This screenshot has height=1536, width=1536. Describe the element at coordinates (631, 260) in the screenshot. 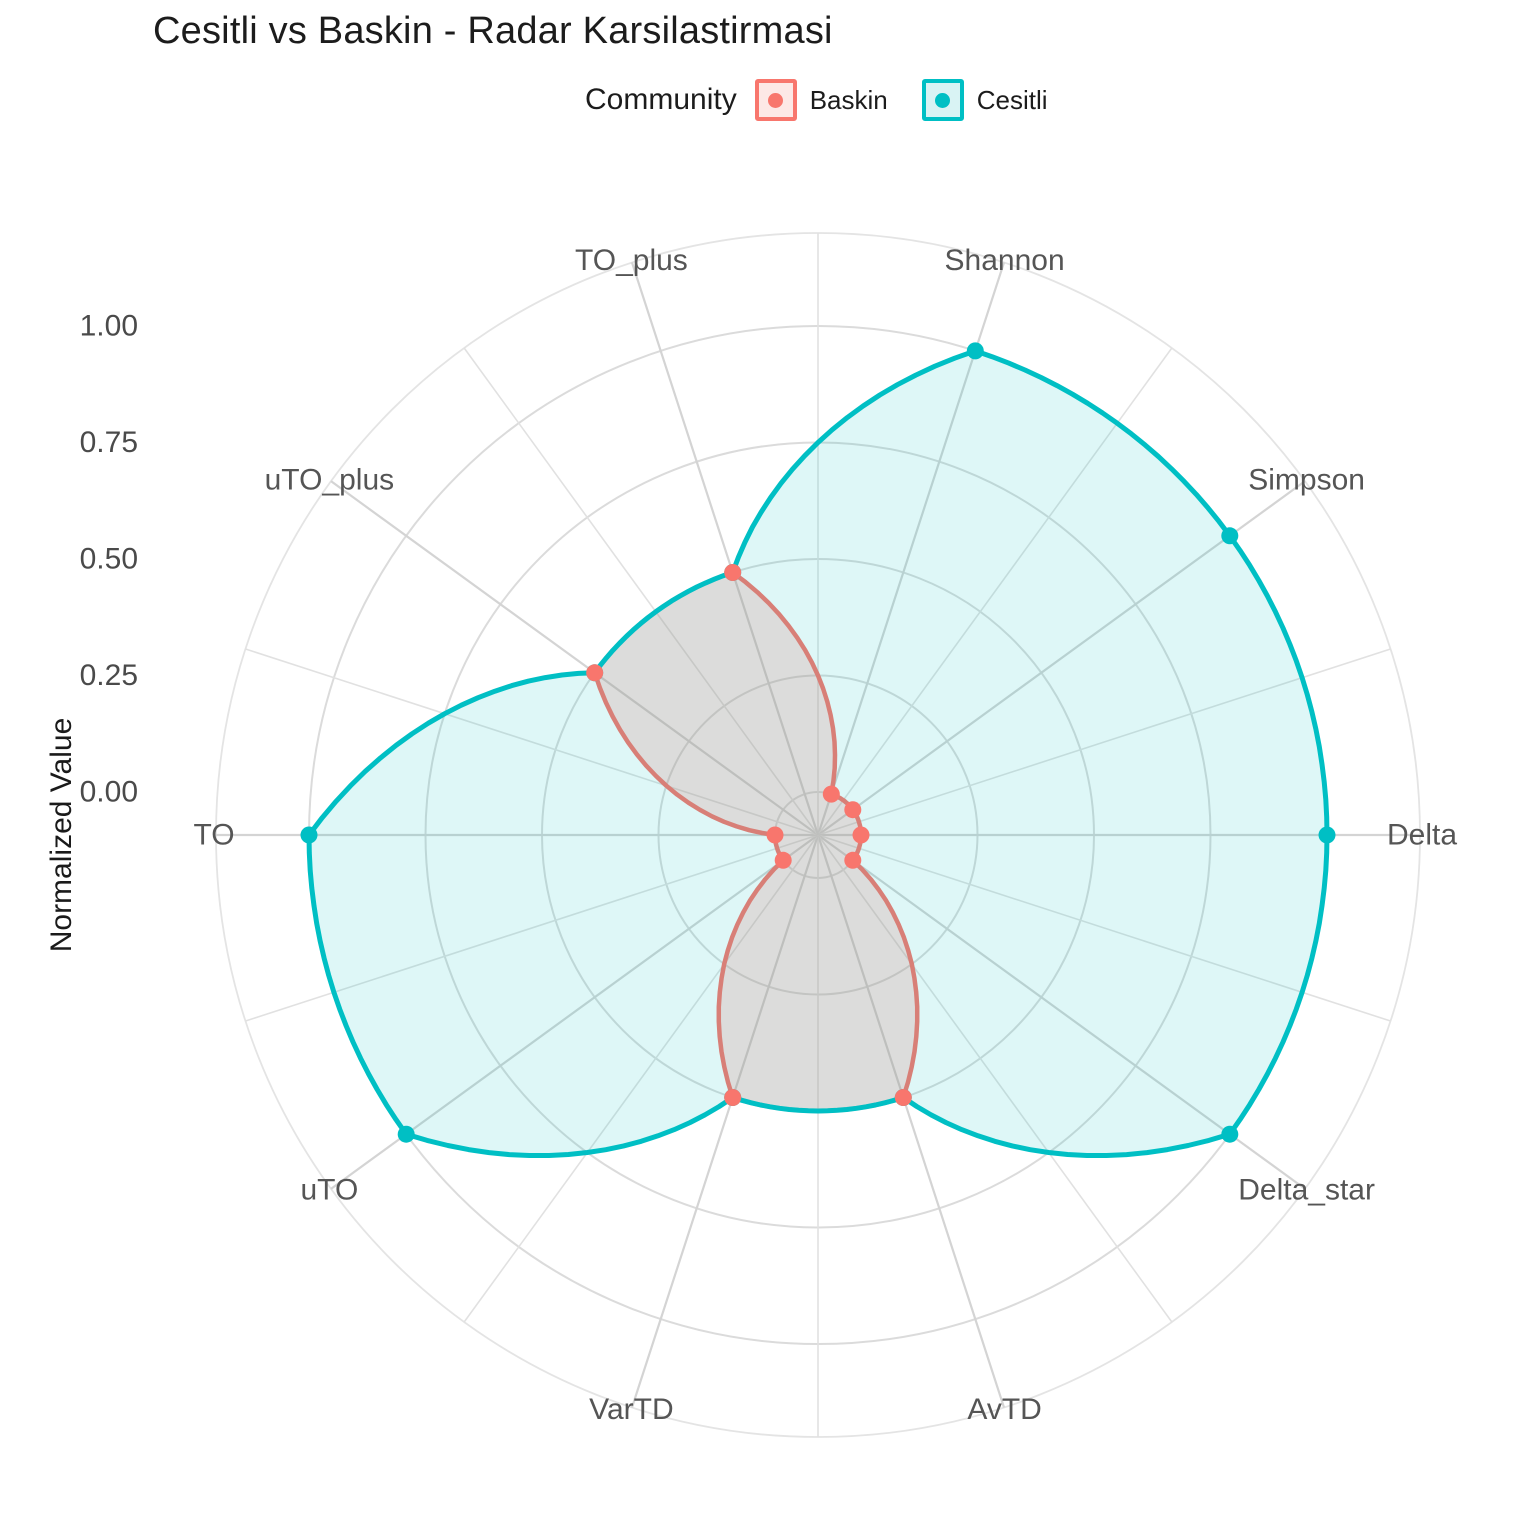

I see `category-label-to_plus: TO_plus` at that location.